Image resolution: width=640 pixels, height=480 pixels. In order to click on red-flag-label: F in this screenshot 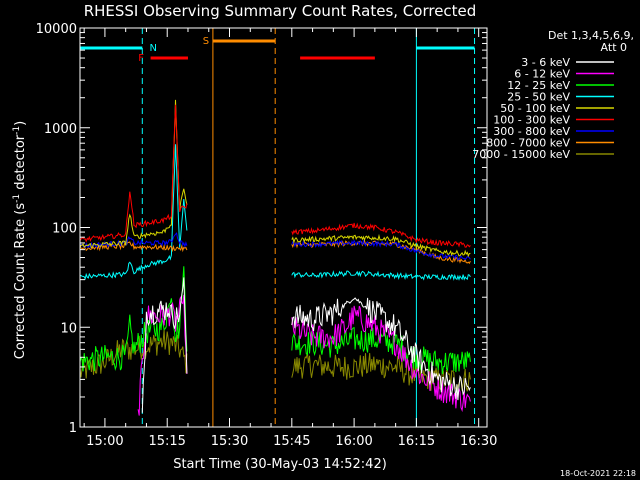, I will do `click(141, 58)`.